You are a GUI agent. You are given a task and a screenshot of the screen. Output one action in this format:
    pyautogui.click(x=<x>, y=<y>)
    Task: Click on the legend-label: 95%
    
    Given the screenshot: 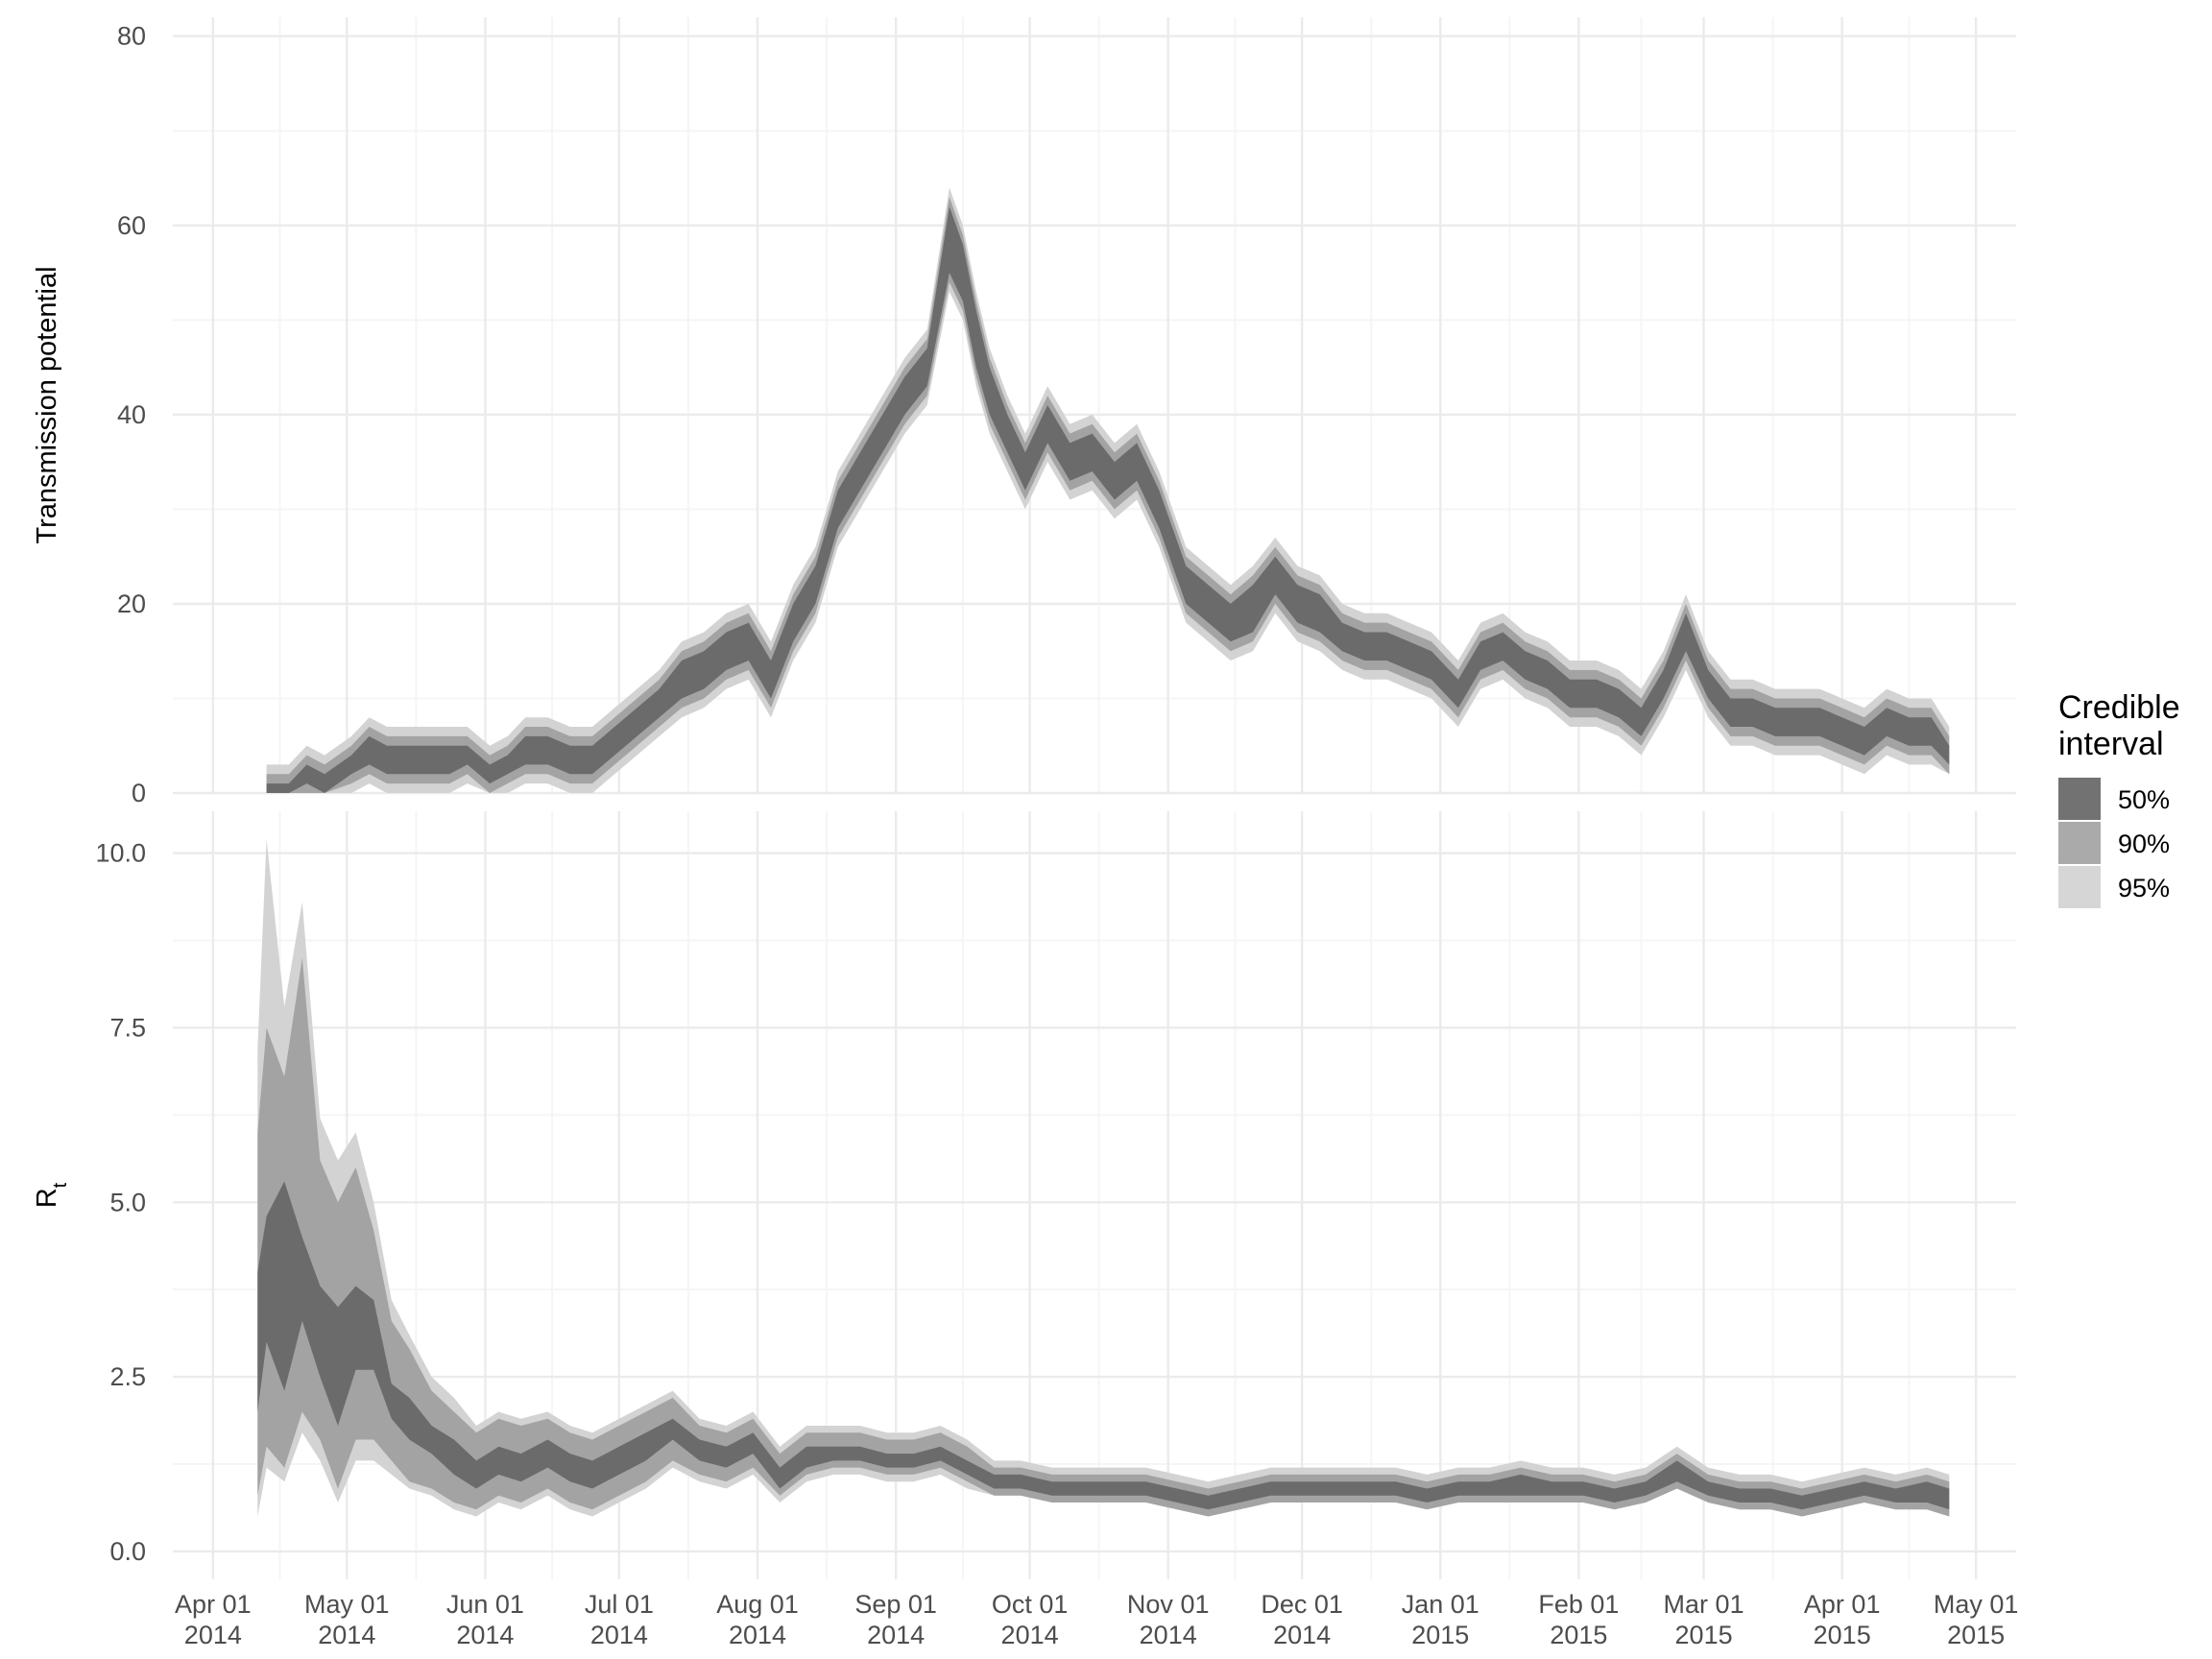 What is the action you would take?
    pyautogui.click(x=2144, y=888)
    